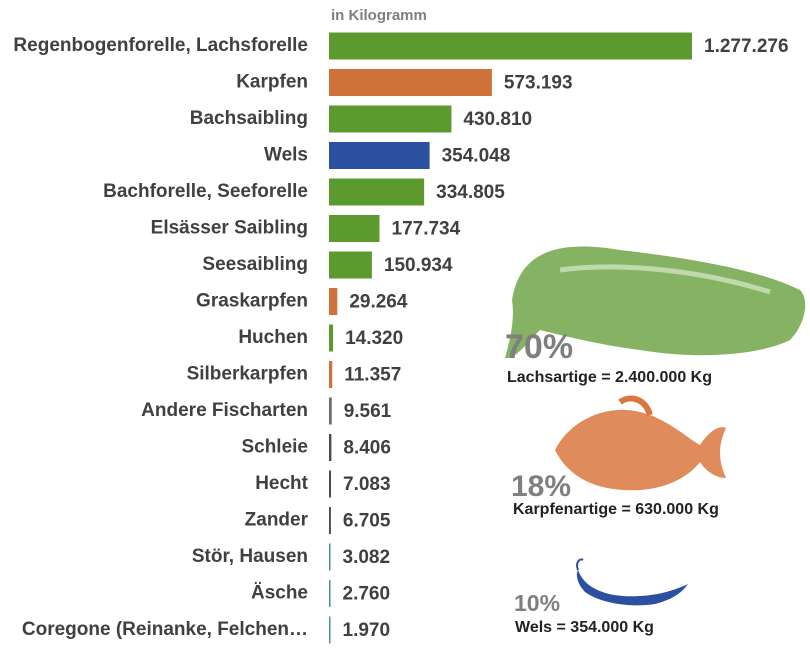  Describe the element at coordinates (379, 15) in the screenshot. I see `subtitle: in Kilogramm` at that location.